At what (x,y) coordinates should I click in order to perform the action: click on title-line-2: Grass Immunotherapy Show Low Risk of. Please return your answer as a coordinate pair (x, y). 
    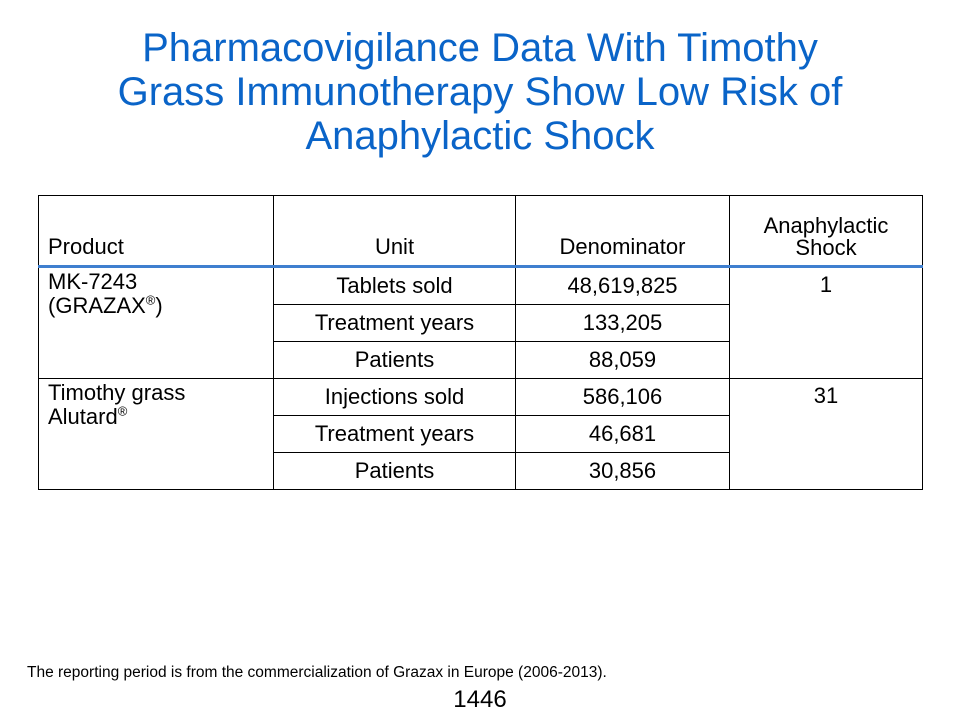
    Looking at the image, I should click on (480, 92).